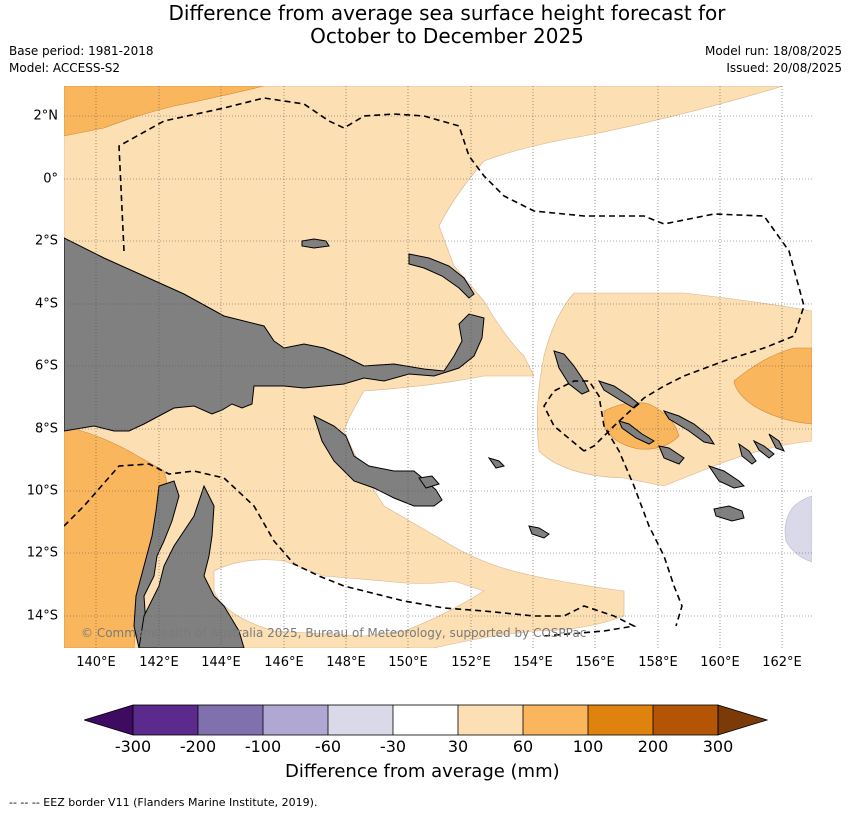 This screenshot has width=850, height=816. Describe the element at coordinates (636, 432) in the screenshot. I see `new-georgia-island` at that location.